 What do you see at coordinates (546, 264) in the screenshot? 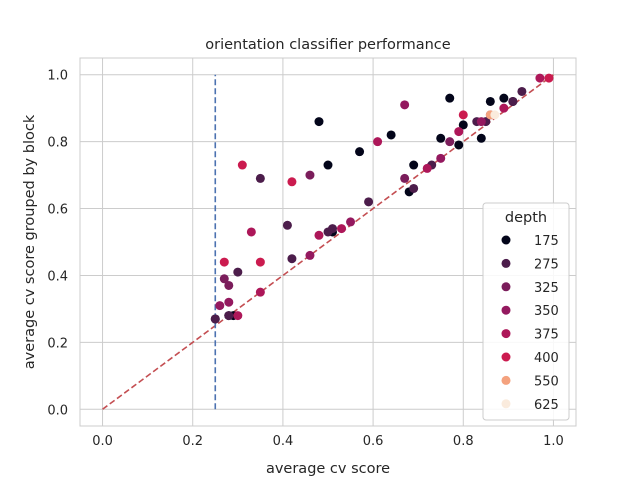
I see `legend-label-275: 275` at bounding box center [546, 264].